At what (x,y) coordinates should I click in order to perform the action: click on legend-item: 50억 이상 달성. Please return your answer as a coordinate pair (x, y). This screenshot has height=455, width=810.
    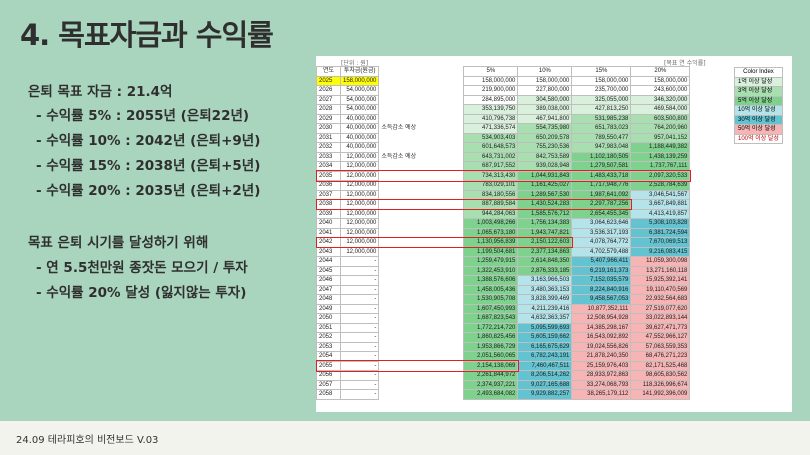
    Looking at the image, I should click on (758, 129).